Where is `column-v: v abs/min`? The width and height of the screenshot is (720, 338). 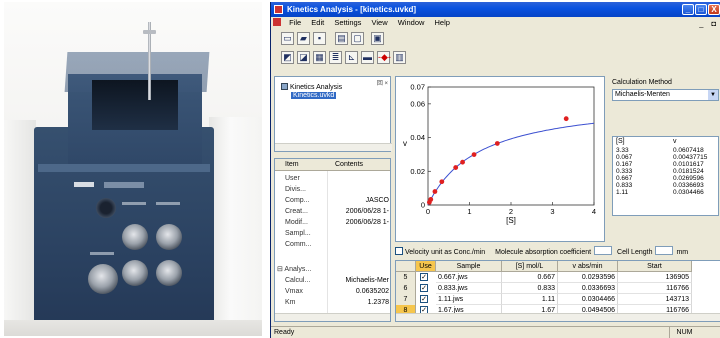 column-v: v abs/min is located at coordinates (588, 266).